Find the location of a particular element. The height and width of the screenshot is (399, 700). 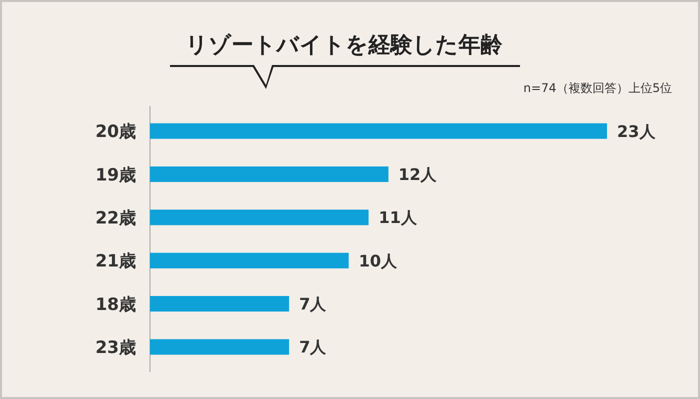

y-tick-label: 19歳 is located at coordinates (115, 175).